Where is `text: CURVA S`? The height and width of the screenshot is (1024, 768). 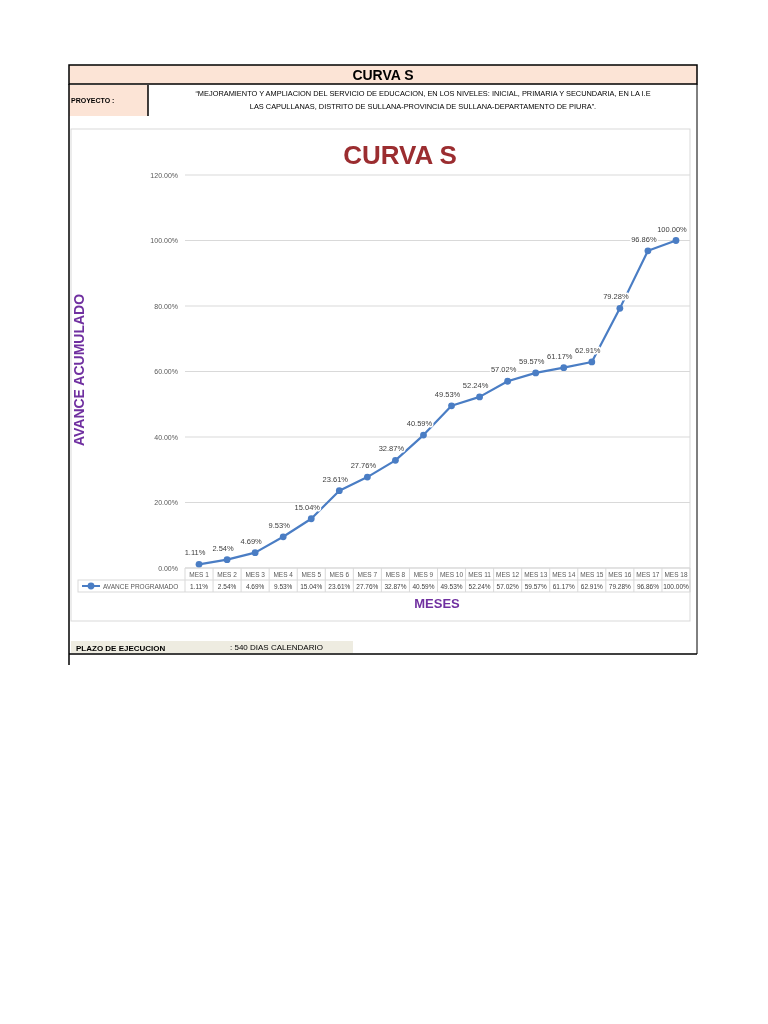
text: CURVA S is located at coordinates (383, 75).